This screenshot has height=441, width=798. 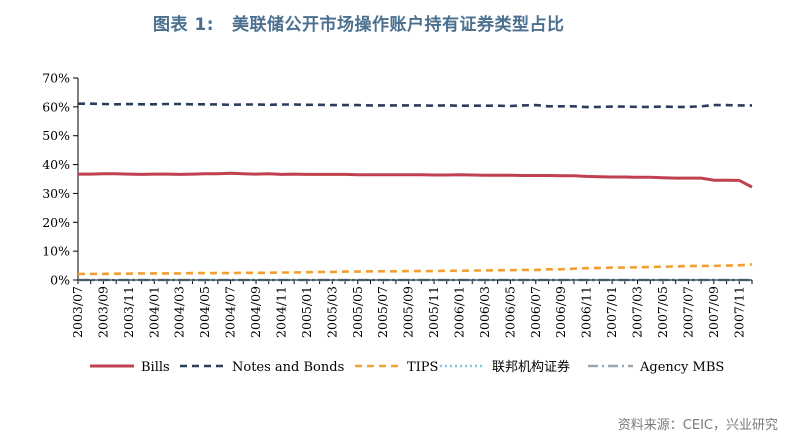 I want to click on y-tick-label: 20%, so click(x=56, y=222).